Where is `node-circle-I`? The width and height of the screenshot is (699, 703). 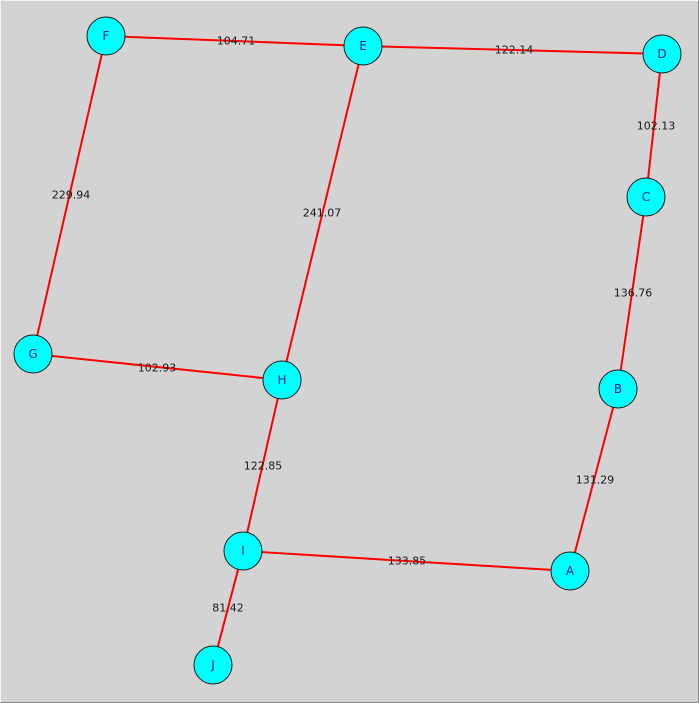 node-circle-I is located at coordinates (243, 551).